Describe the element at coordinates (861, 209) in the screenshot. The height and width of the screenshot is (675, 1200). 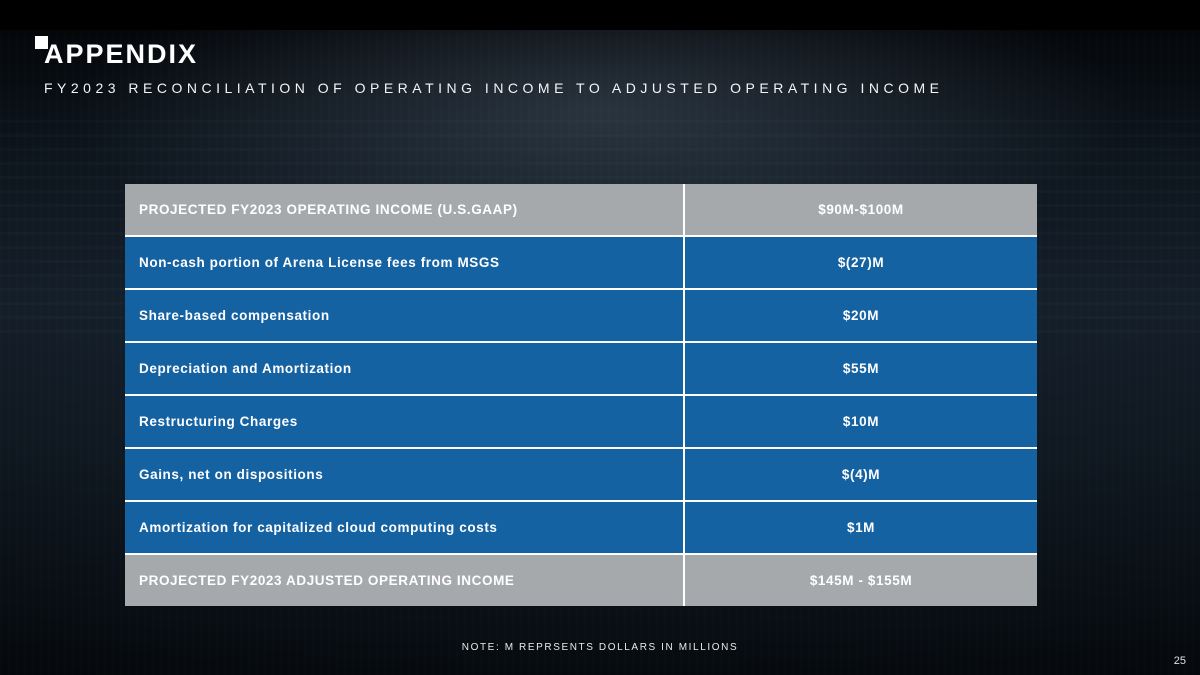
I see `row-value: $90M-$100M` at that location.